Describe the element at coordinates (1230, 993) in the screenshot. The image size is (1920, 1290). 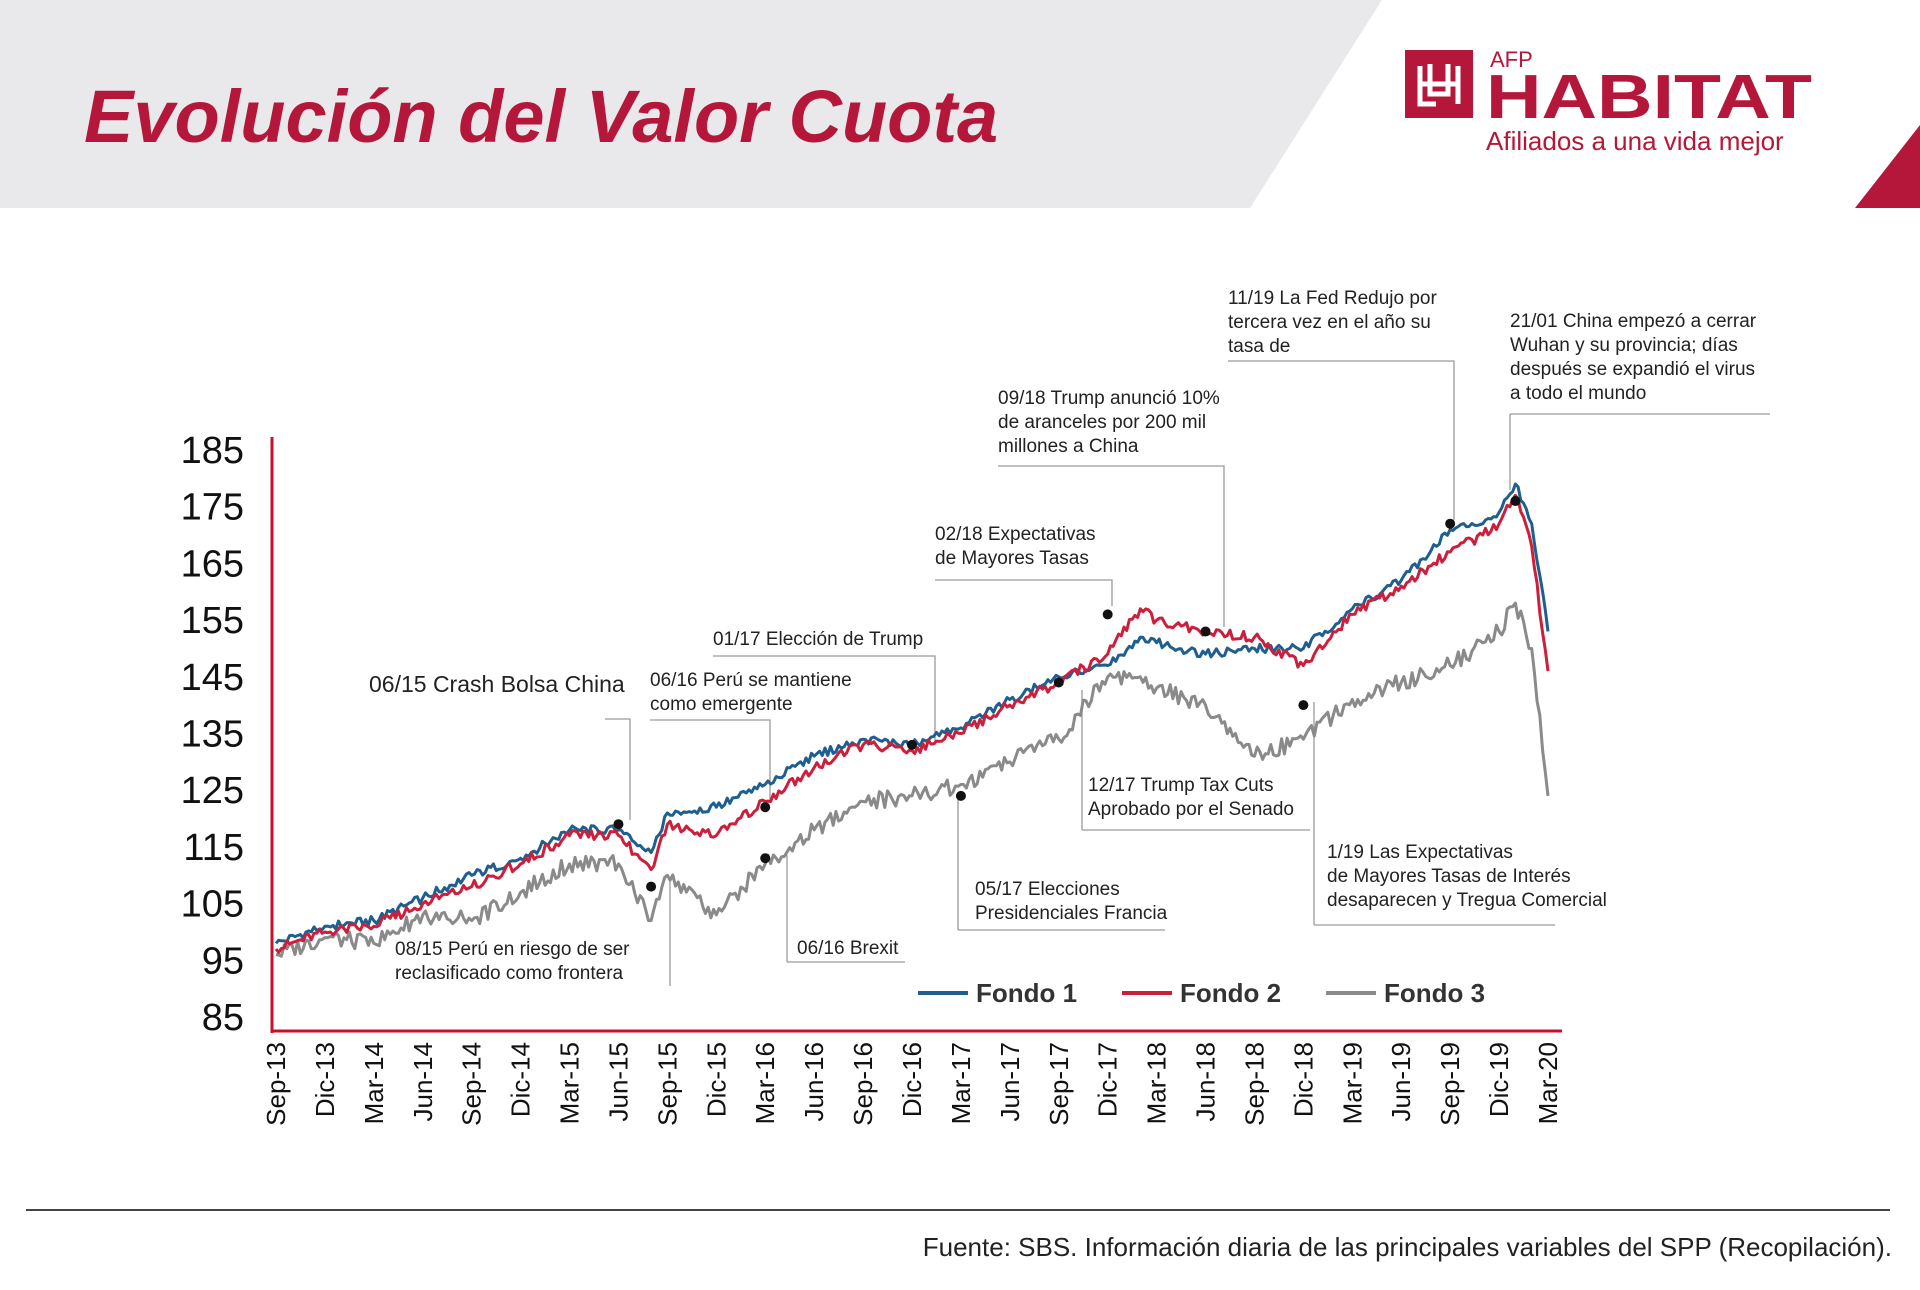
I see `legend-label: Fondo 2` at that location.